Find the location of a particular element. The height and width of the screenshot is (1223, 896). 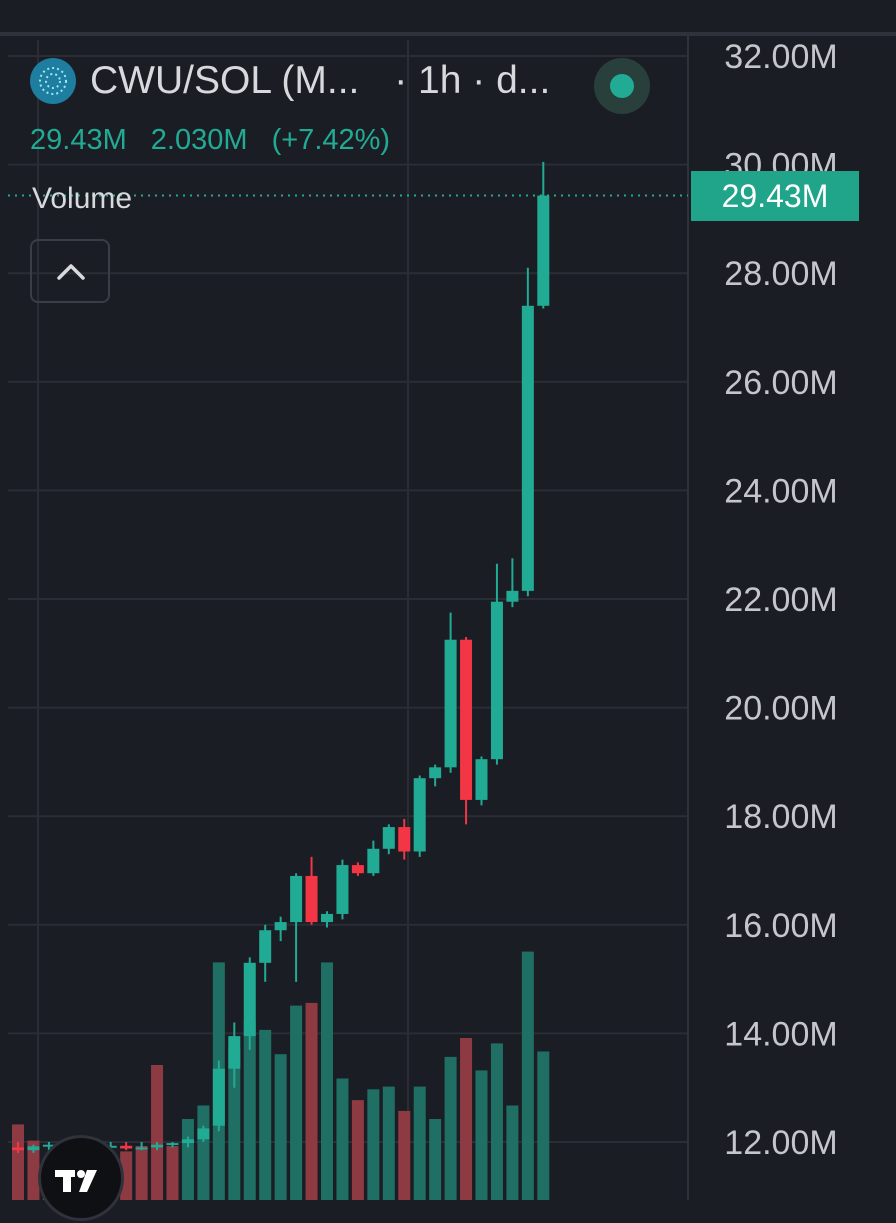

last-price-label: 29.43M is located at coordinates (775, 195).